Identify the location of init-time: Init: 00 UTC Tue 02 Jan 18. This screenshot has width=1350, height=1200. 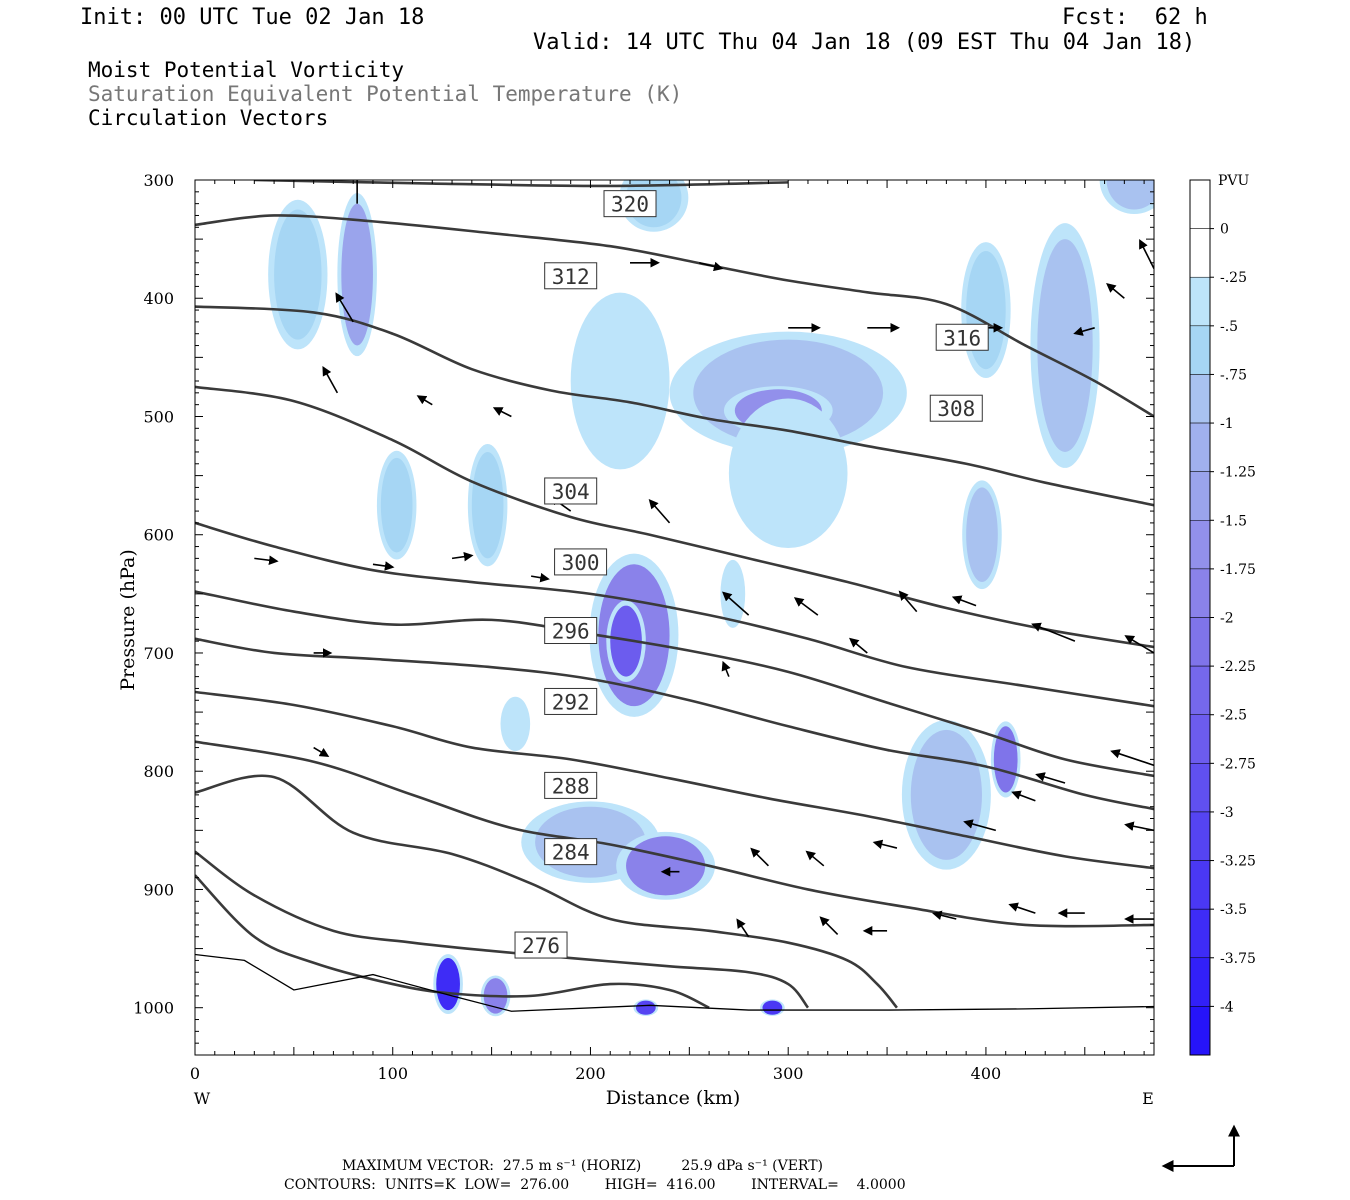
(252, 17).